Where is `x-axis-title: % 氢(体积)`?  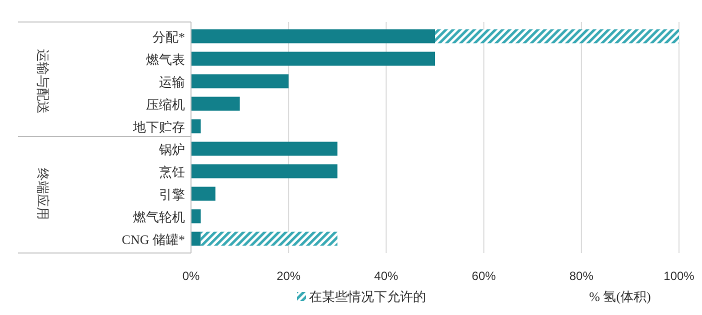
x-axis-title: % 氢(体积) is located at coordinates (620, 296).